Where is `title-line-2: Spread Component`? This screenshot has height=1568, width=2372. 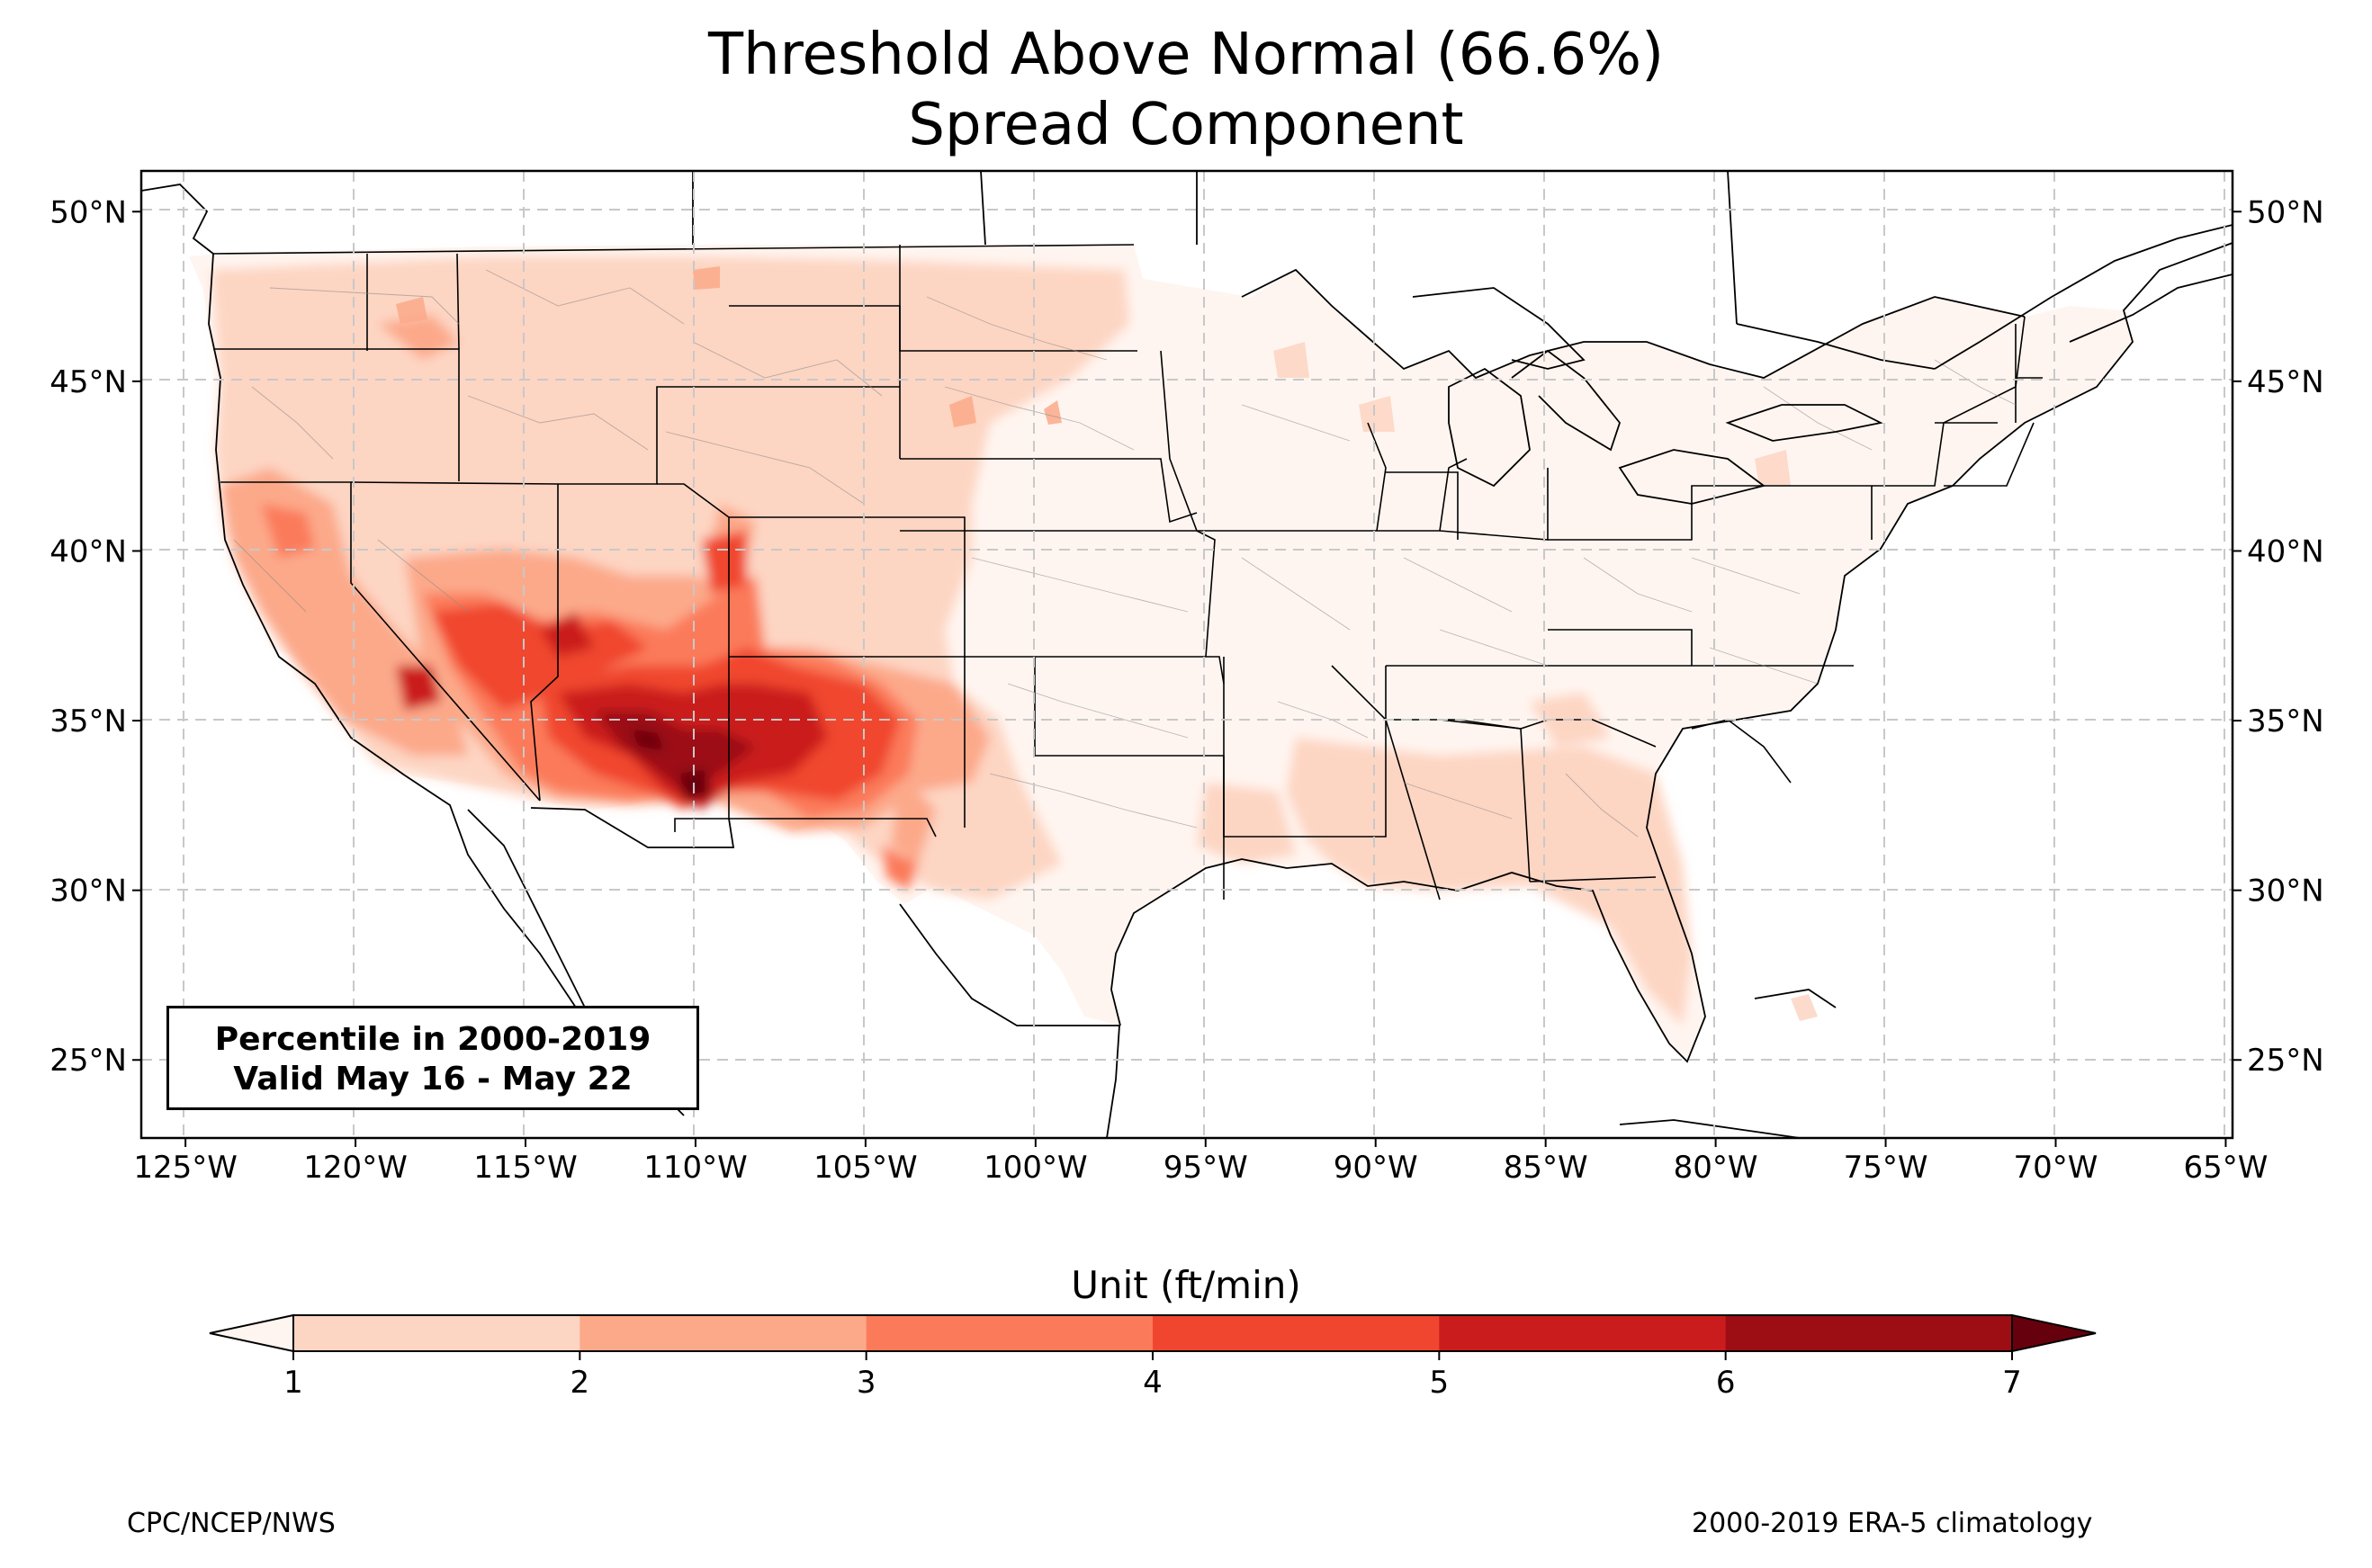
title-line-2: Spread Component is located at coordinates (1186, 125).